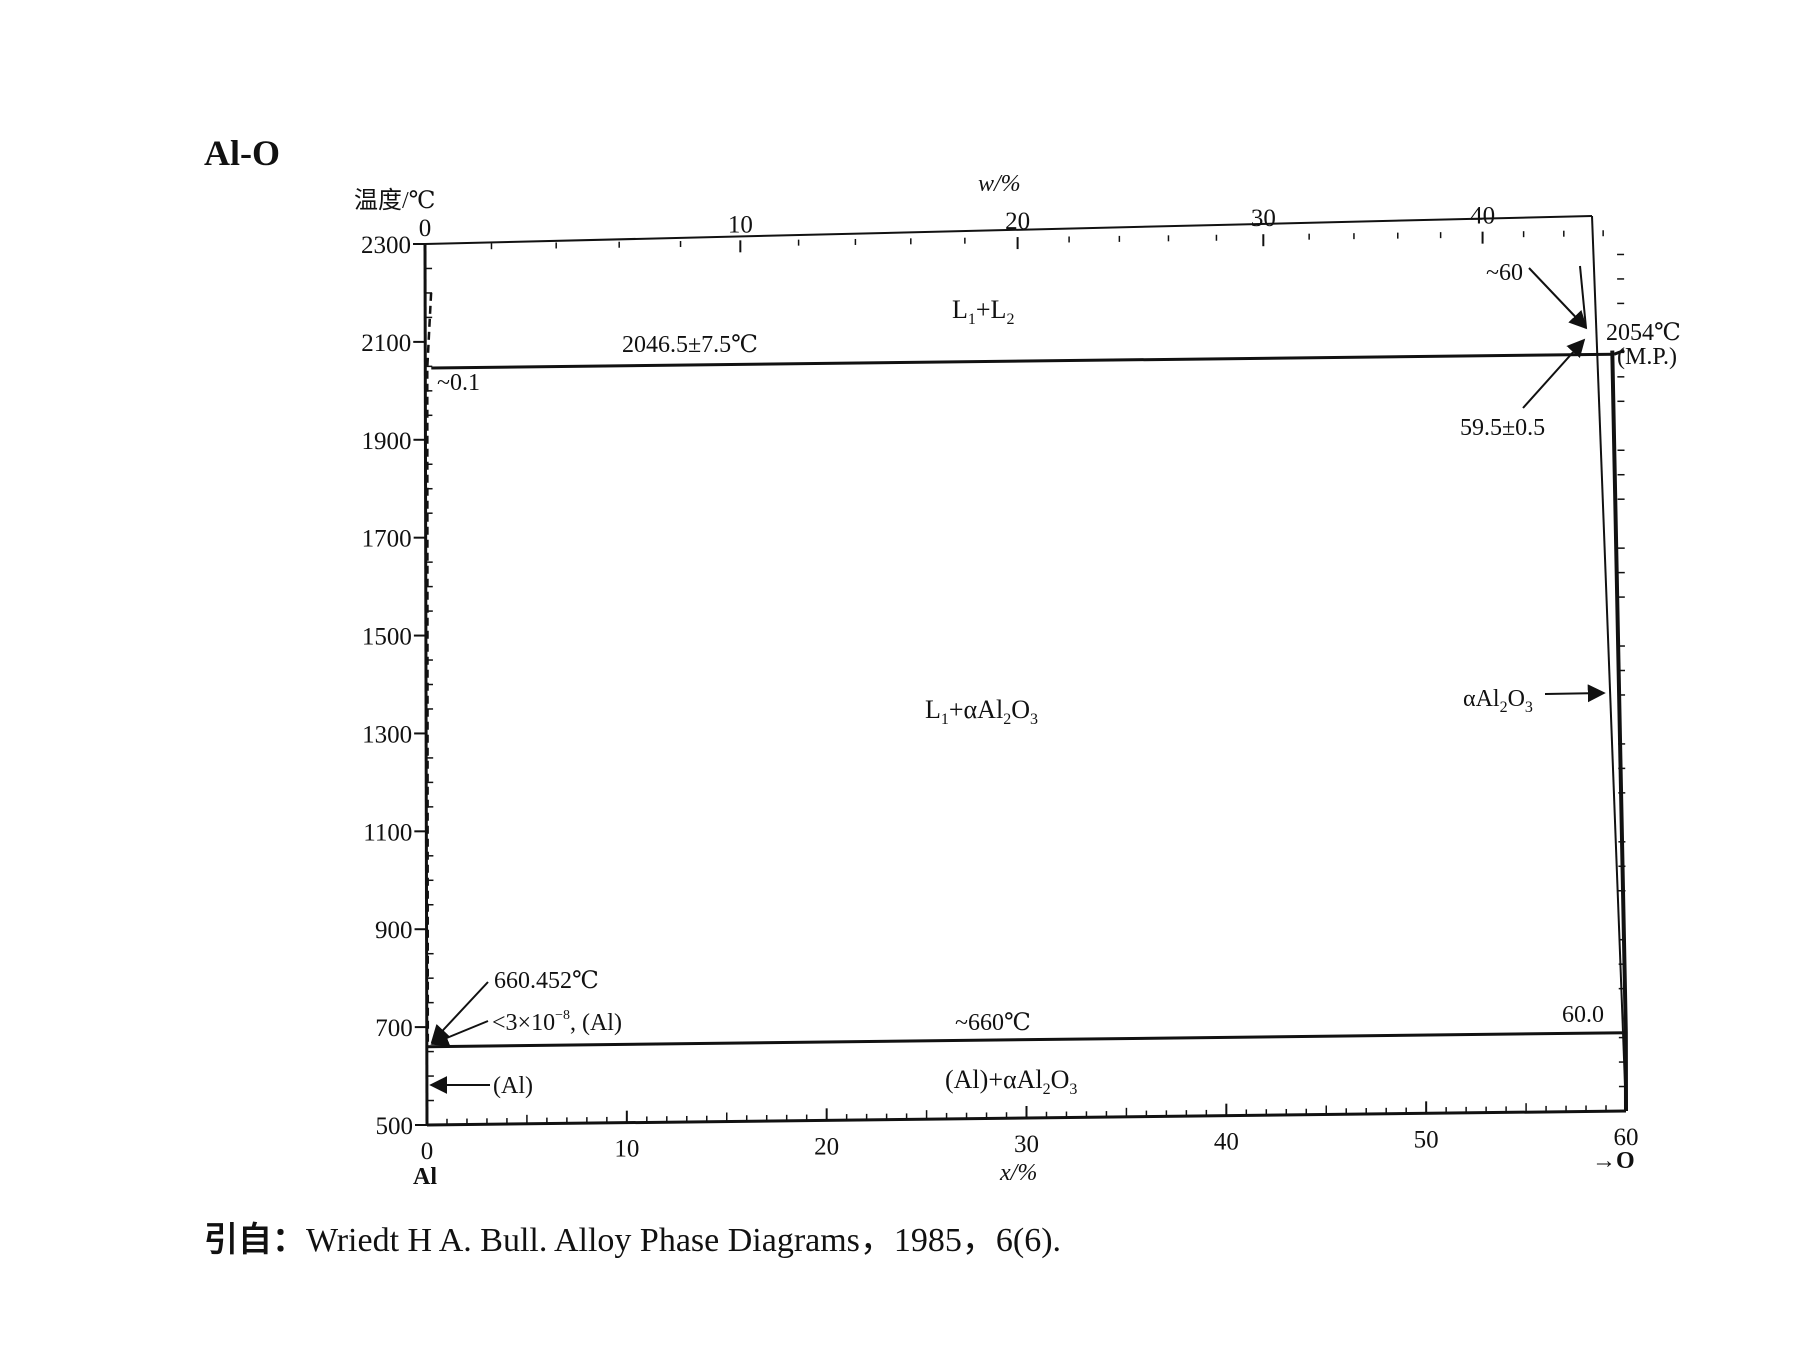 This screenshot has width=1795, height=1346. Describe the element at coordinates (425, 1177) in the screenshot. I see `x-axis-left-end-label: Al` at that location.